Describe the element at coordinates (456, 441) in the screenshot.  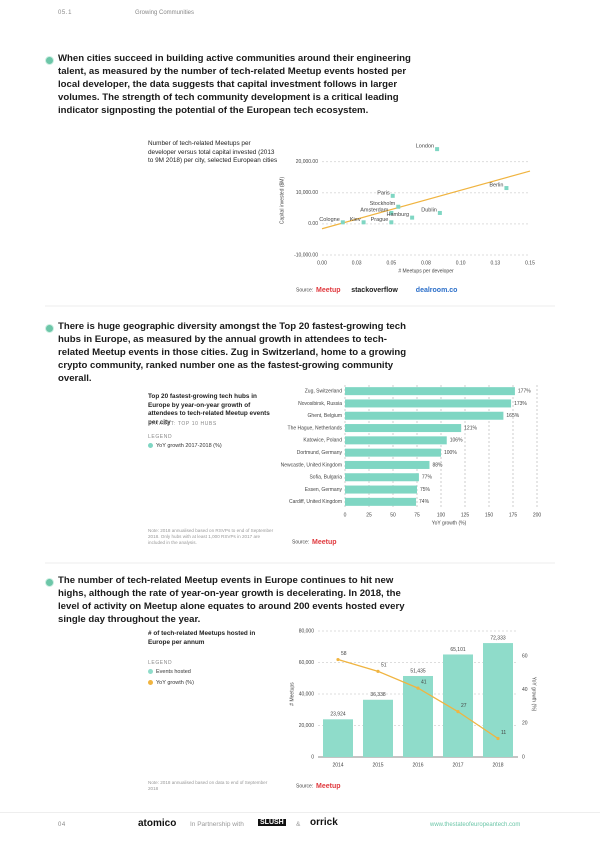
I see `value-label: 106%` at that location.